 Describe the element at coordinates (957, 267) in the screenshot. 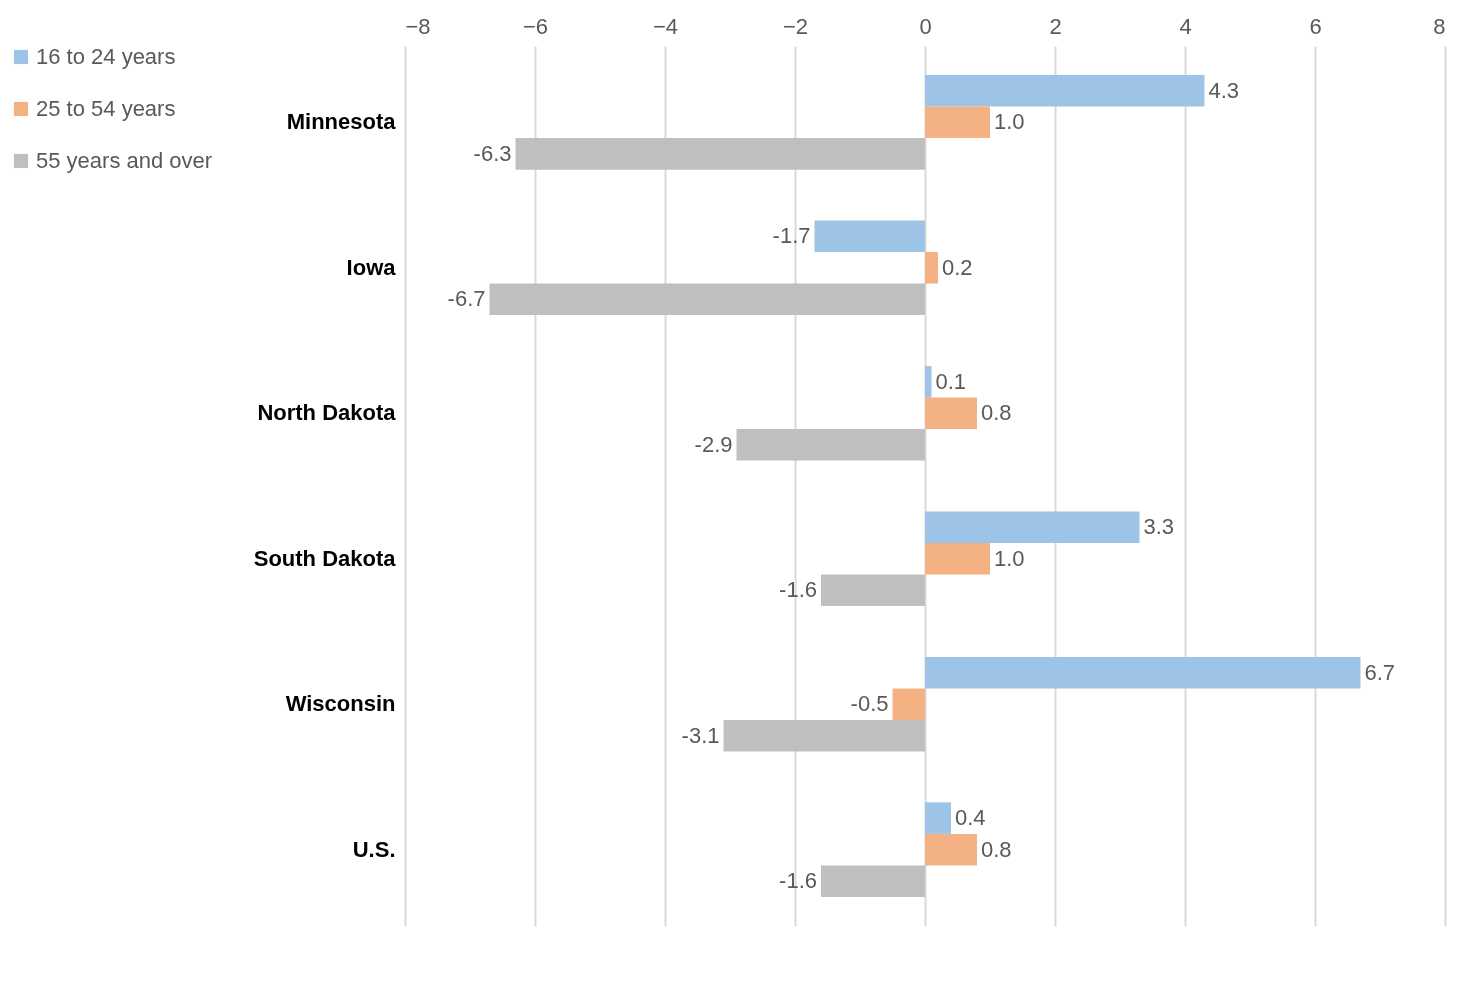

I see `data-label: 0.2` at that location.